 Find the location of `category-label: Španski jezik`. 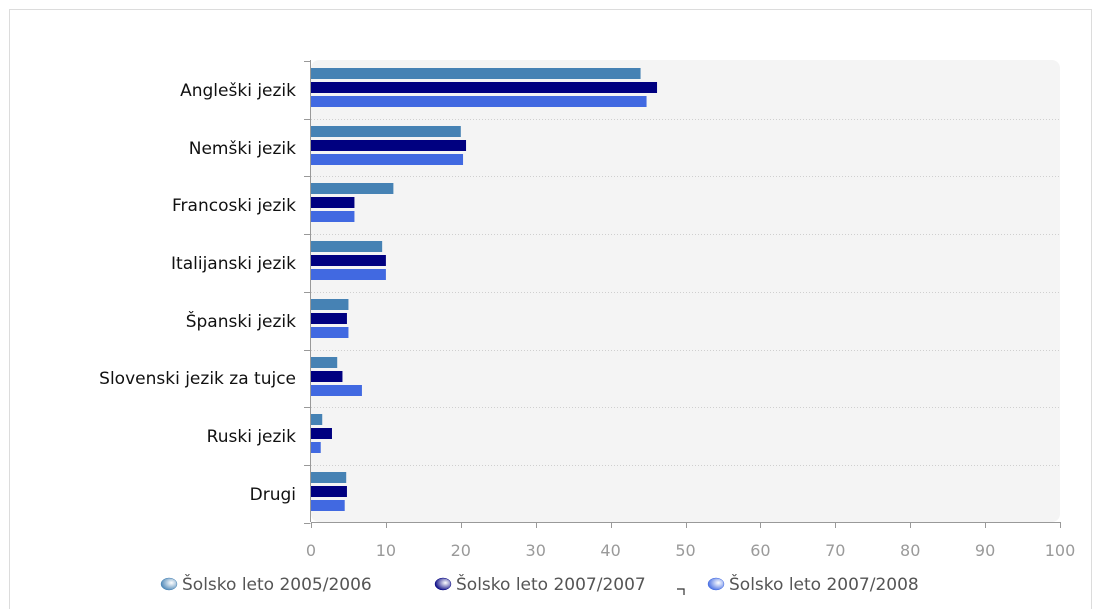

category-label: Španski jezik is located at coordinates (241, 321).